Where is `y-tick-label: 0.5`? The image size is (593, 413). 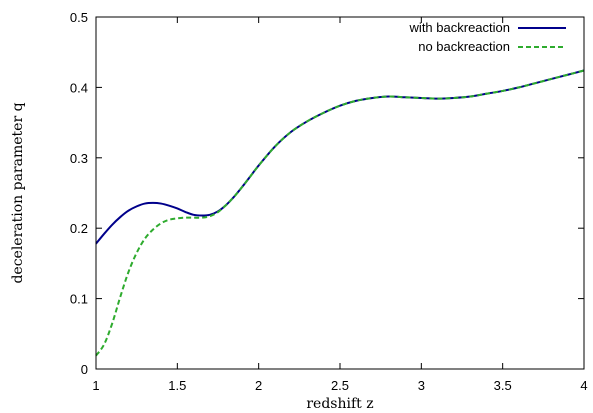
y-tick-label: 0.5 is located at coordinates (79, 17).